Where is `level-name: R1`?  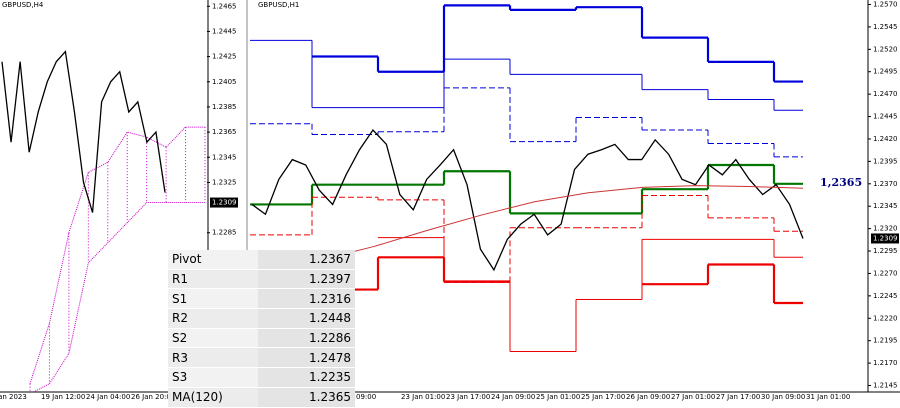
level-name: R1 is located at coordinates (213, 279).